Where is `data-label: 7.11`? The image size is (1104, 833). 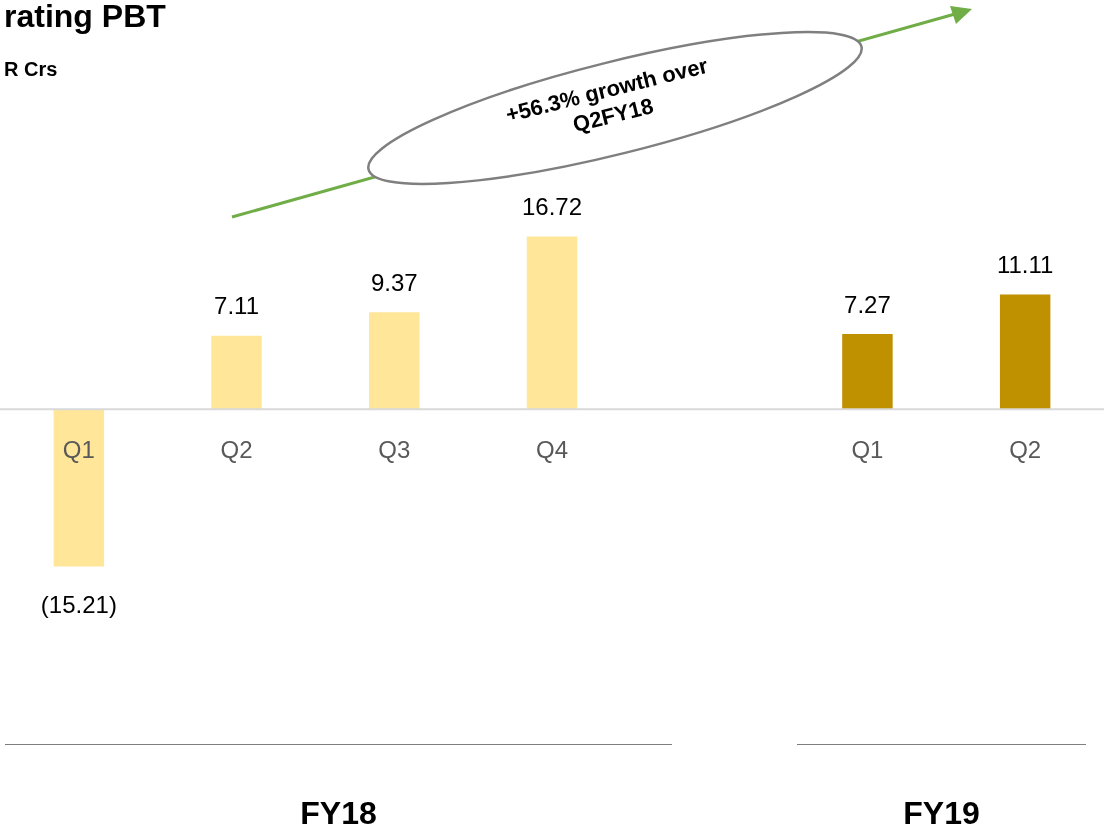
data-label: 7.11 is located at coordinates (237, 306).